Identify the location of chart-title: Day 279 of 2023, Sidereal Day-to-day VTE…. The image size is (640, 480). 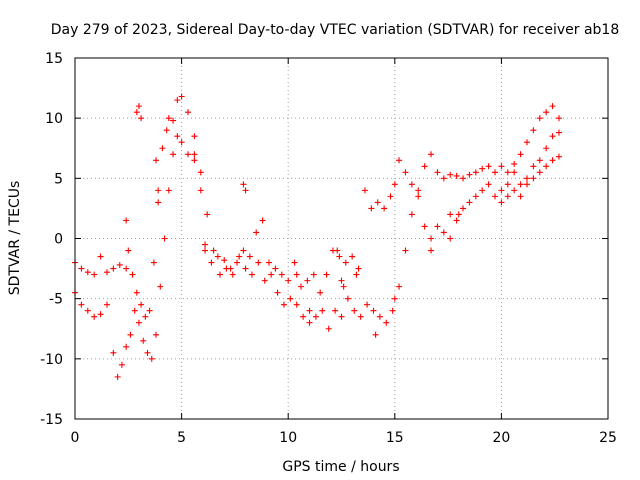
(335, 30).